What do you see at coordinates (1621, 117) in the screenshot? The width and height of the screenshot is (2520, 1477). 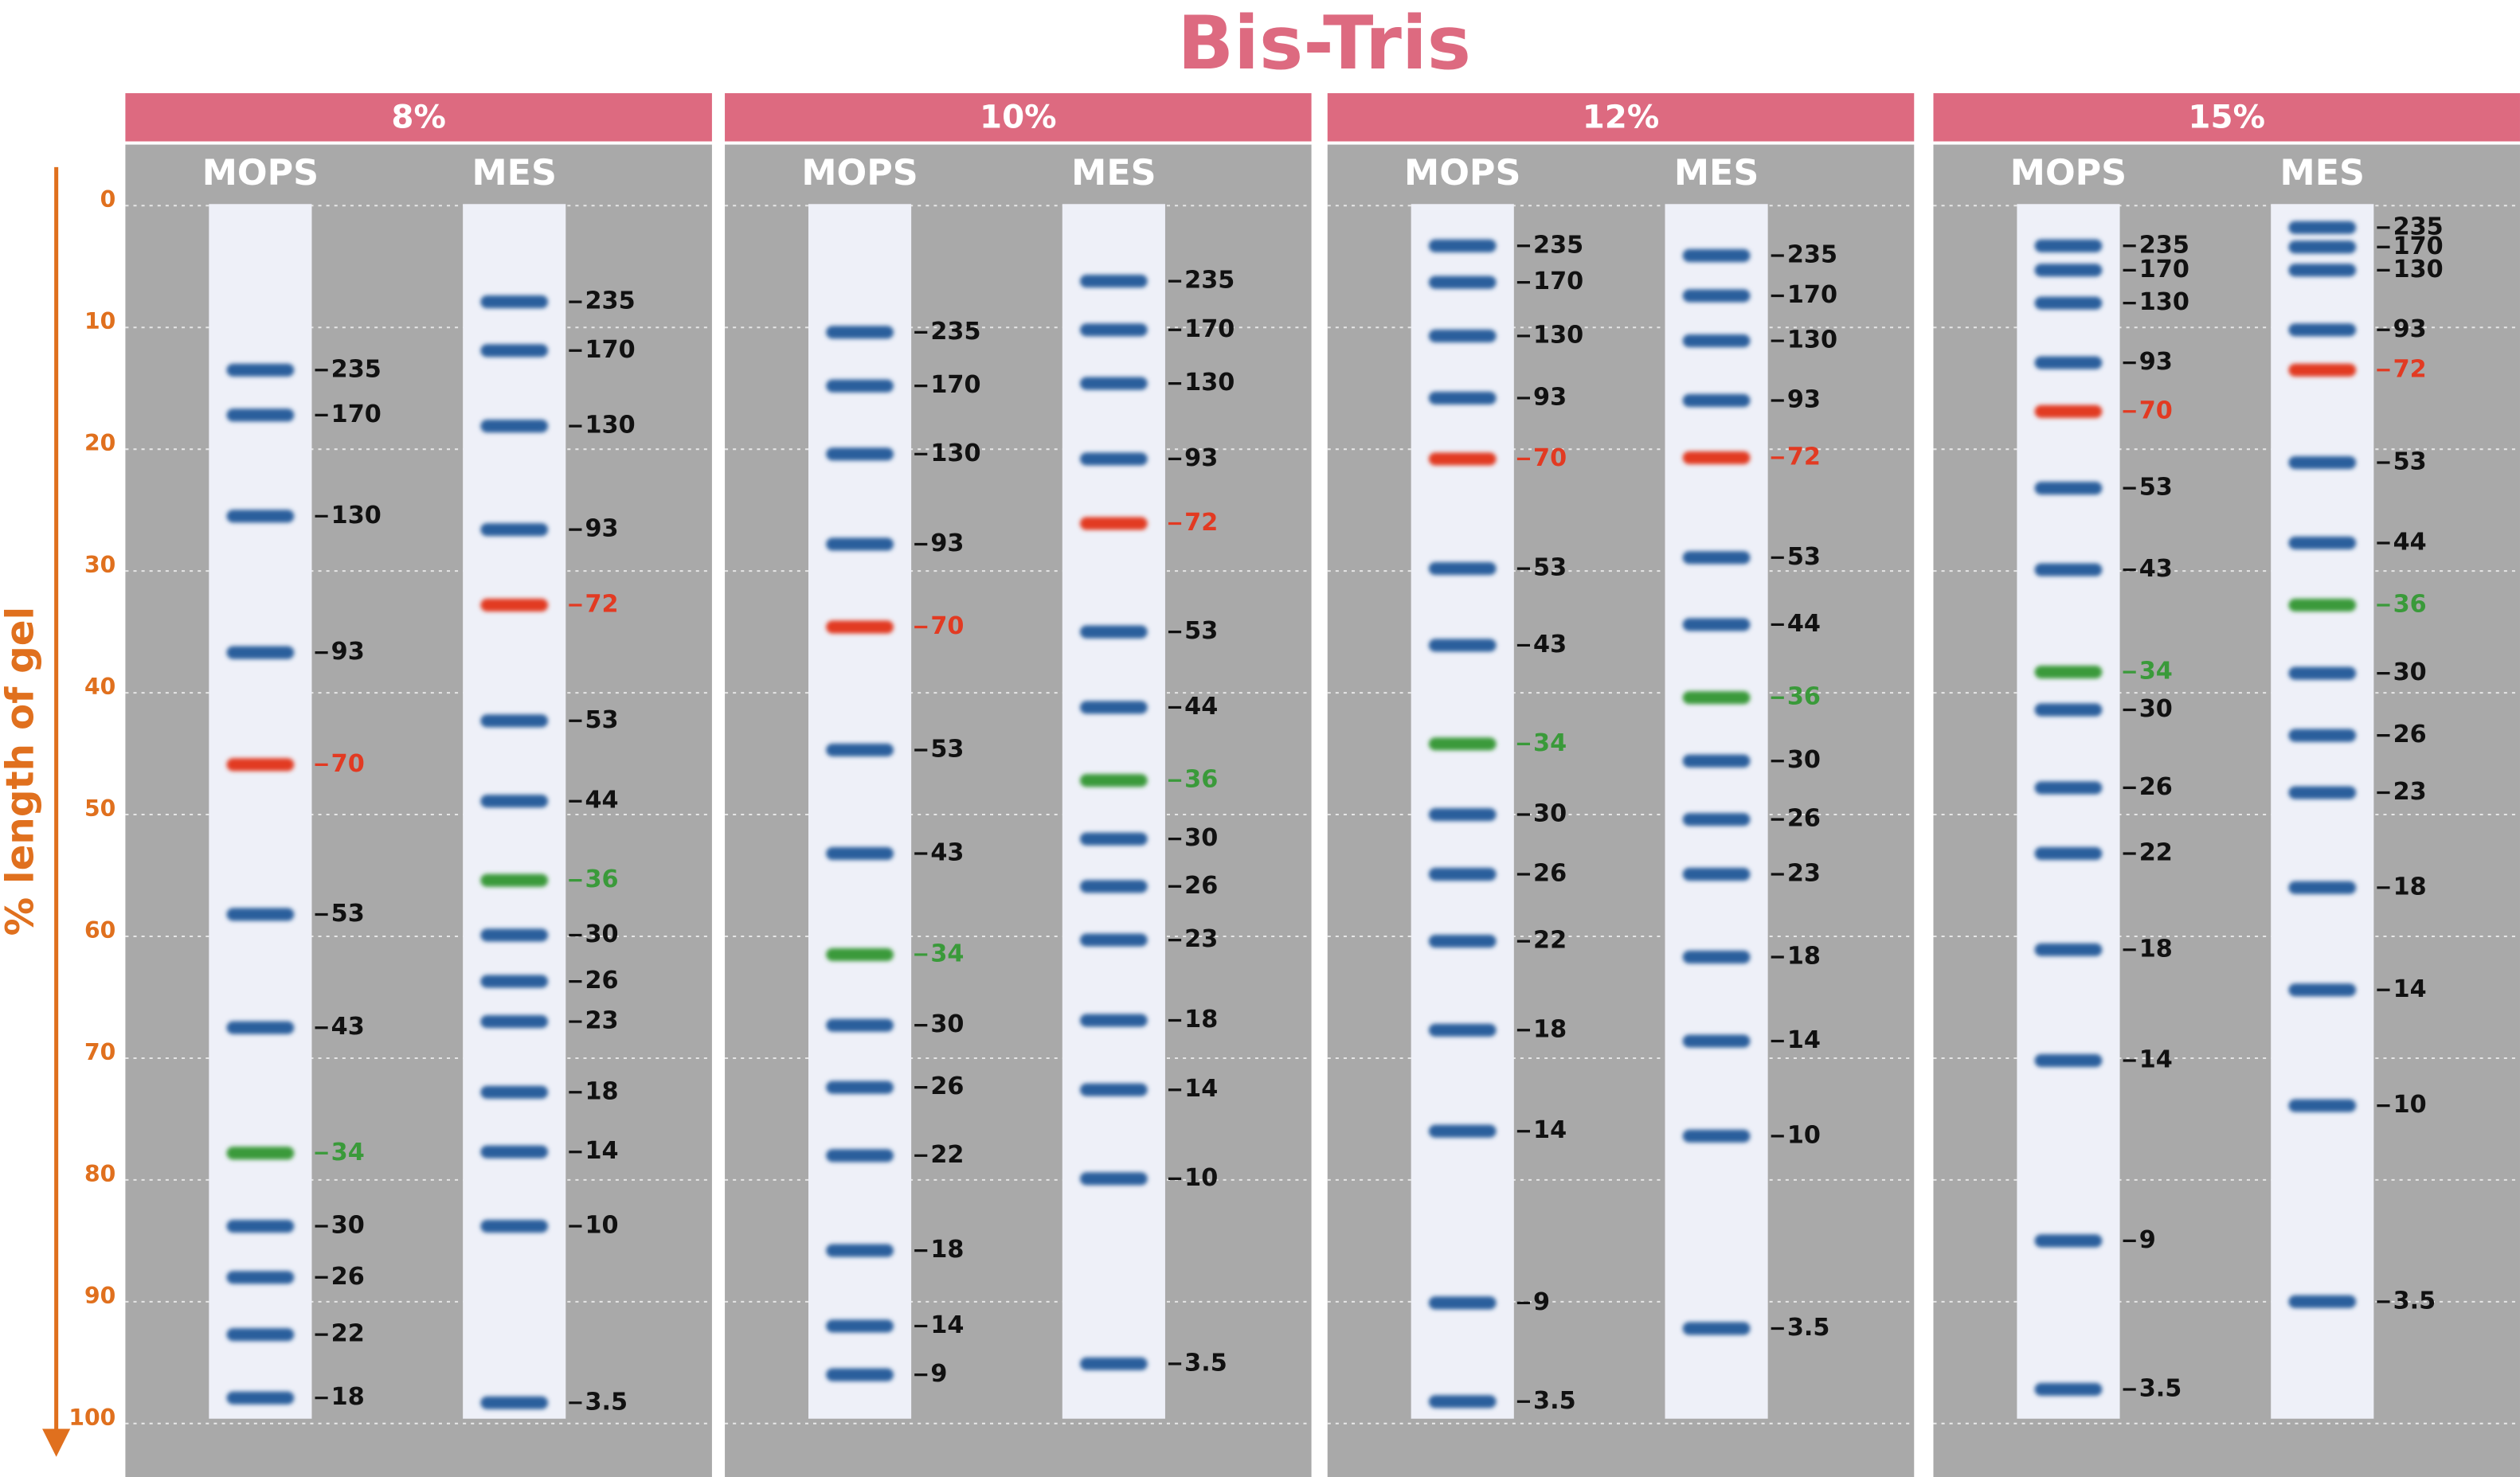 I see `panel-title: 12%` at bounding box center [1621, 117].